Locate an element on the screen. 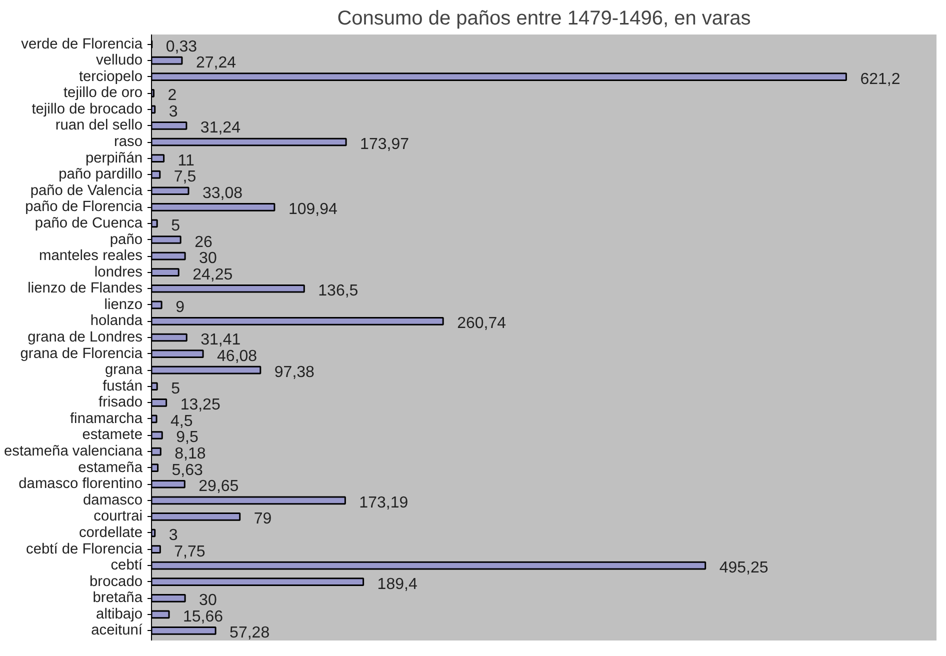 Image resolution: width=946 pixels, height=656 pixels. y-tick-label: lienzo is located at coordinates (123, 304).